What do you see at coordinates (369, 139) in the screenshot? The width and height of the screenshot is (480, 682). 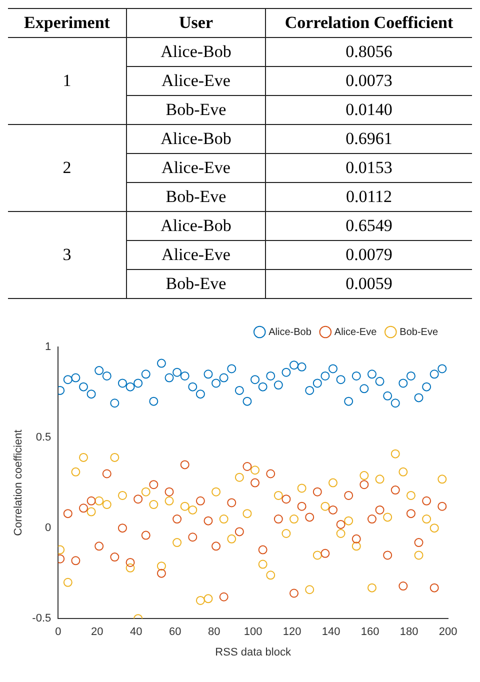 I see `data-label: 0.6961` at bounding box center [369, 139].